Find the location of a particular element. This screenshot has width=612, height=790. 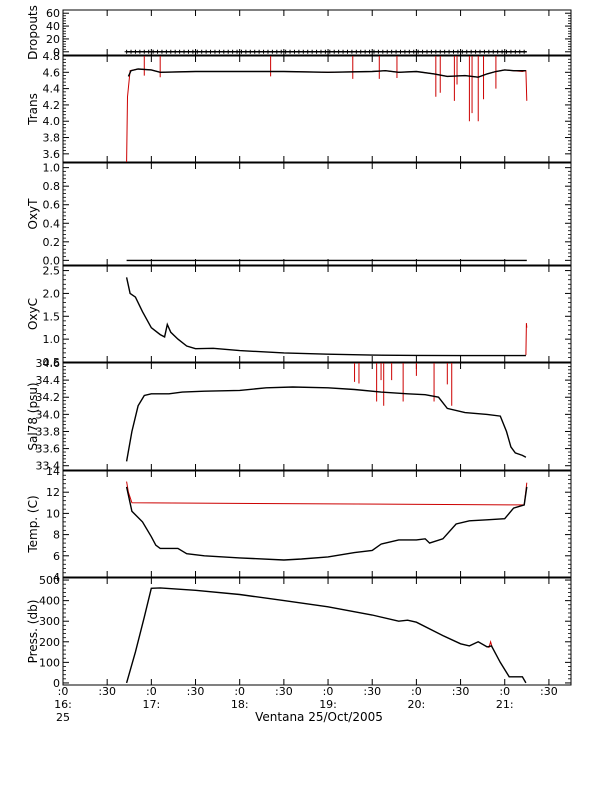

y-tick-label: 34.6 is located at coordinates (48, 363).